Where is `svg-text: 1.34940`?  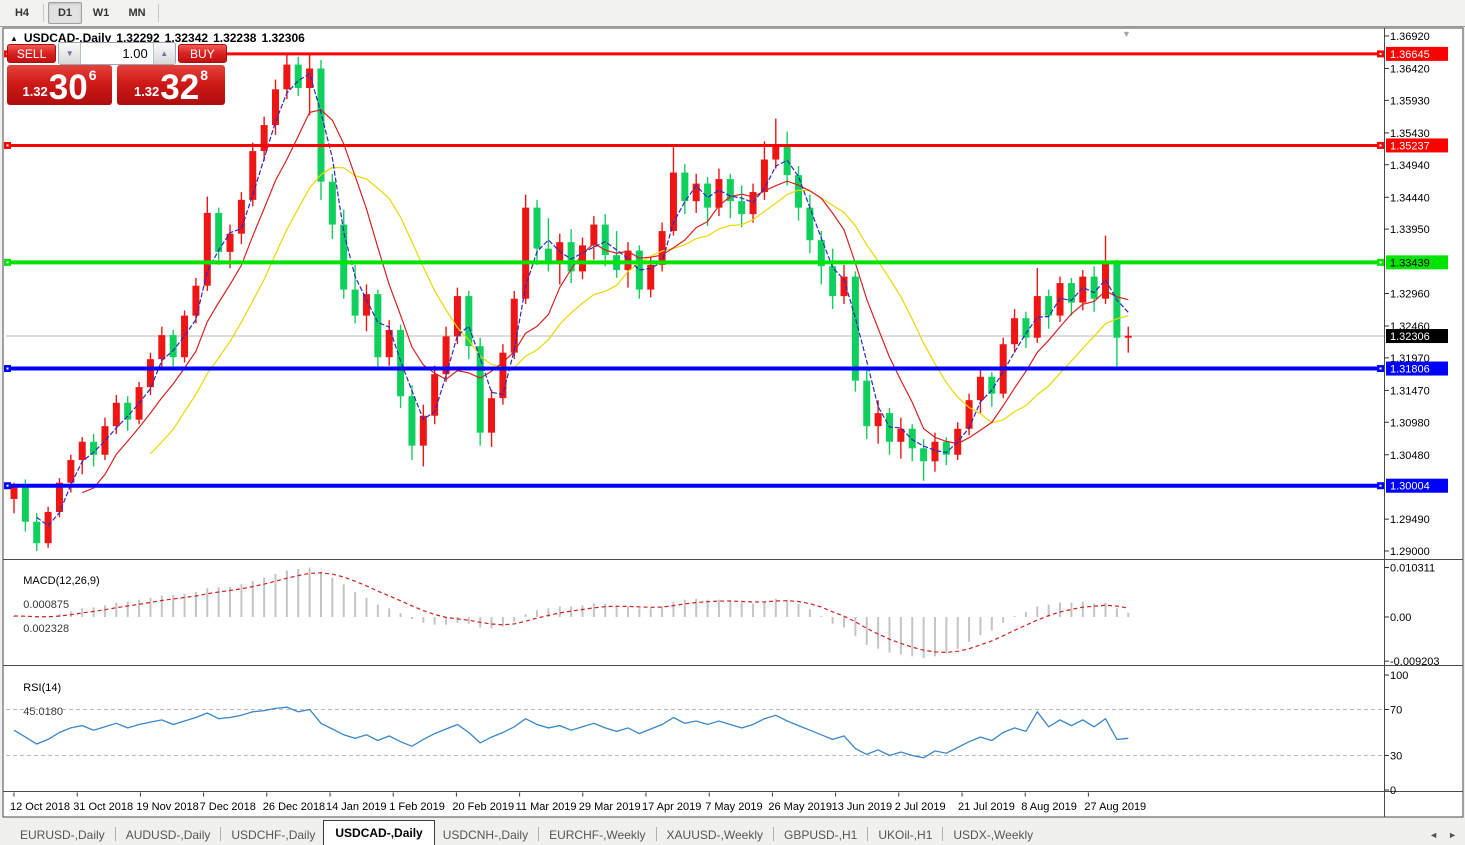 svg-text: 1.34940 is located at coordinates (1410, 166).